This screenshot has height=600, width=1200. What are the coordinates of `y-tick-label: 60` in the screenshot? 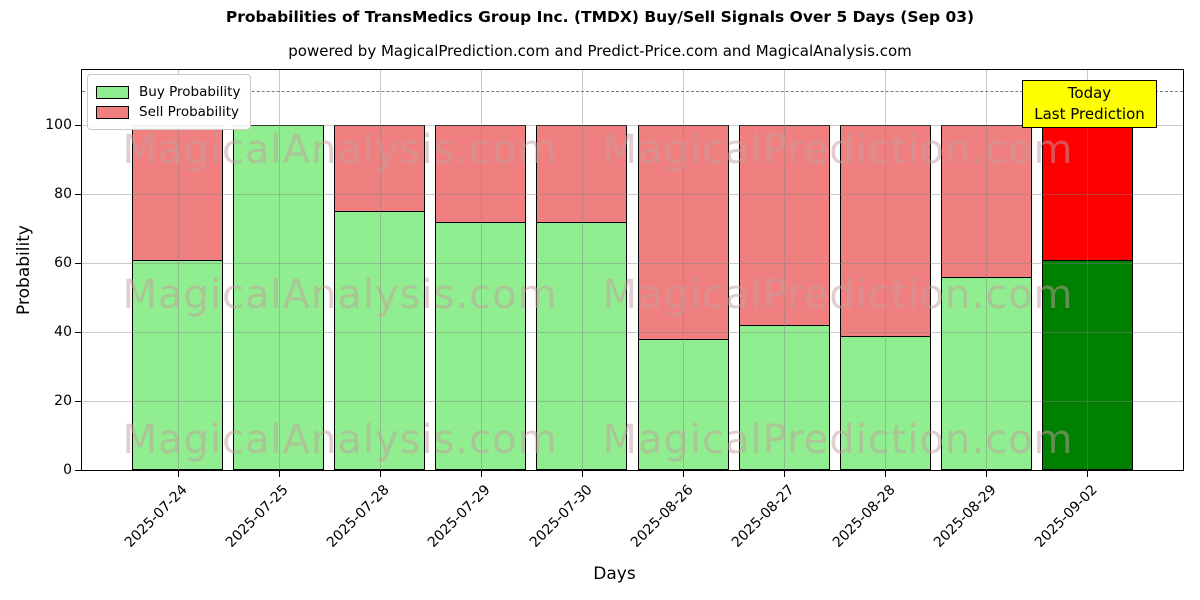 It's located at (63, 263).